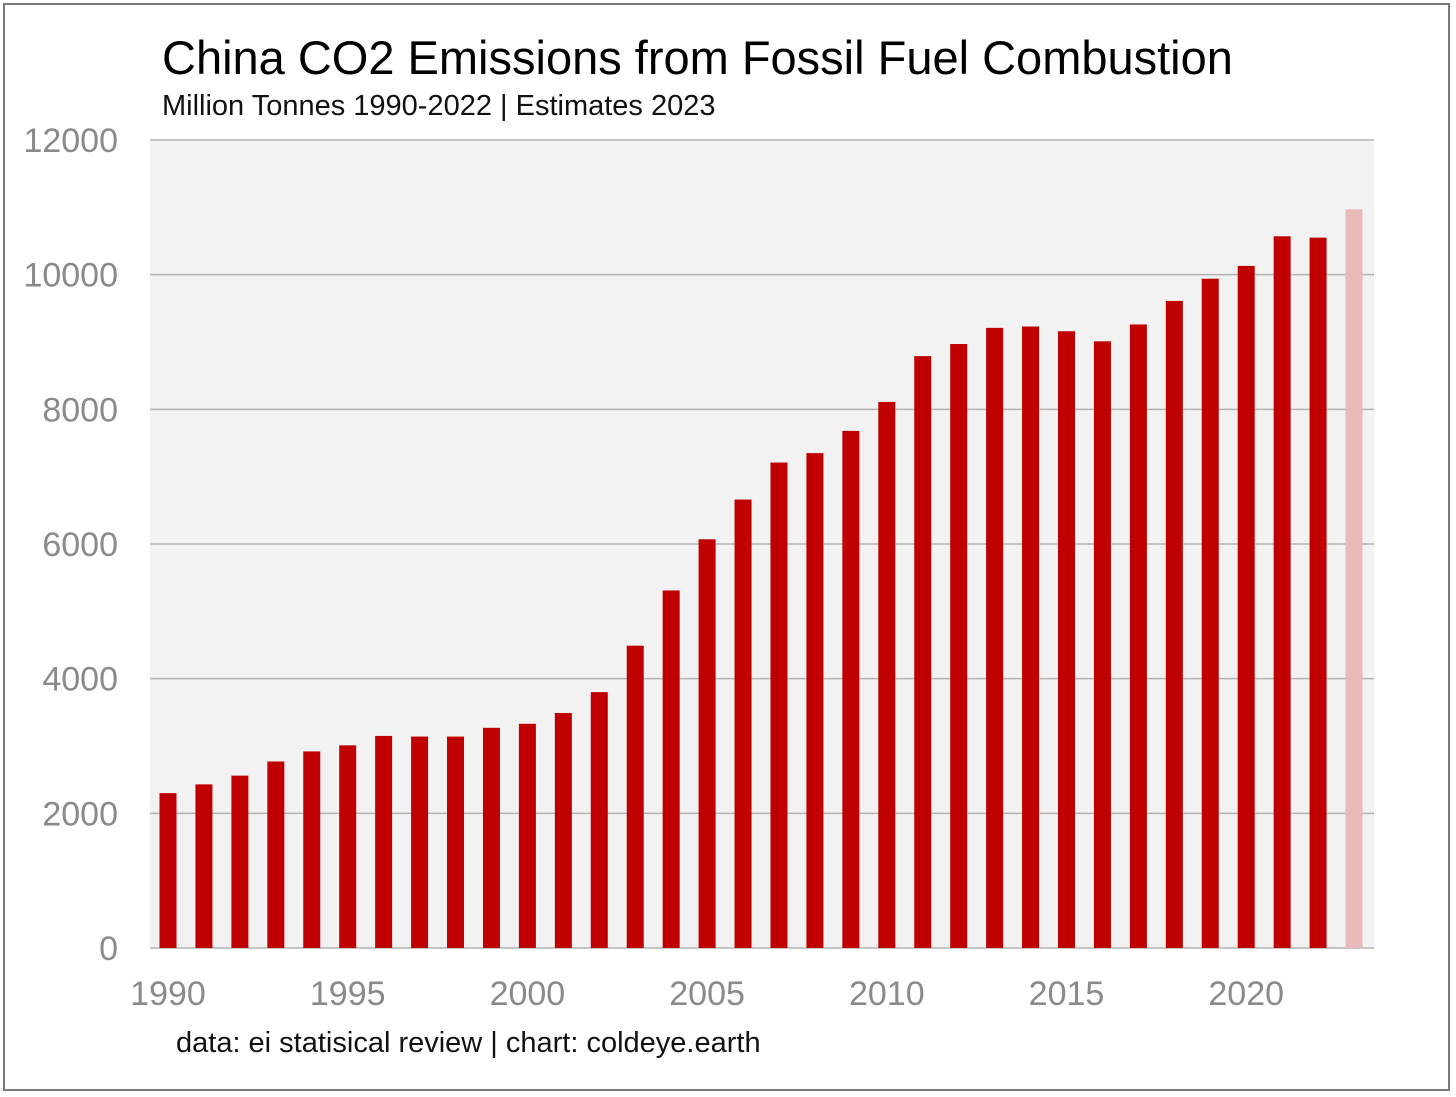 This screenshot has height=1097, width=1456. What do you see at coordinates (240, 861) in the screenshot?
I see `bar-1992` at bounding box center [240, 861].